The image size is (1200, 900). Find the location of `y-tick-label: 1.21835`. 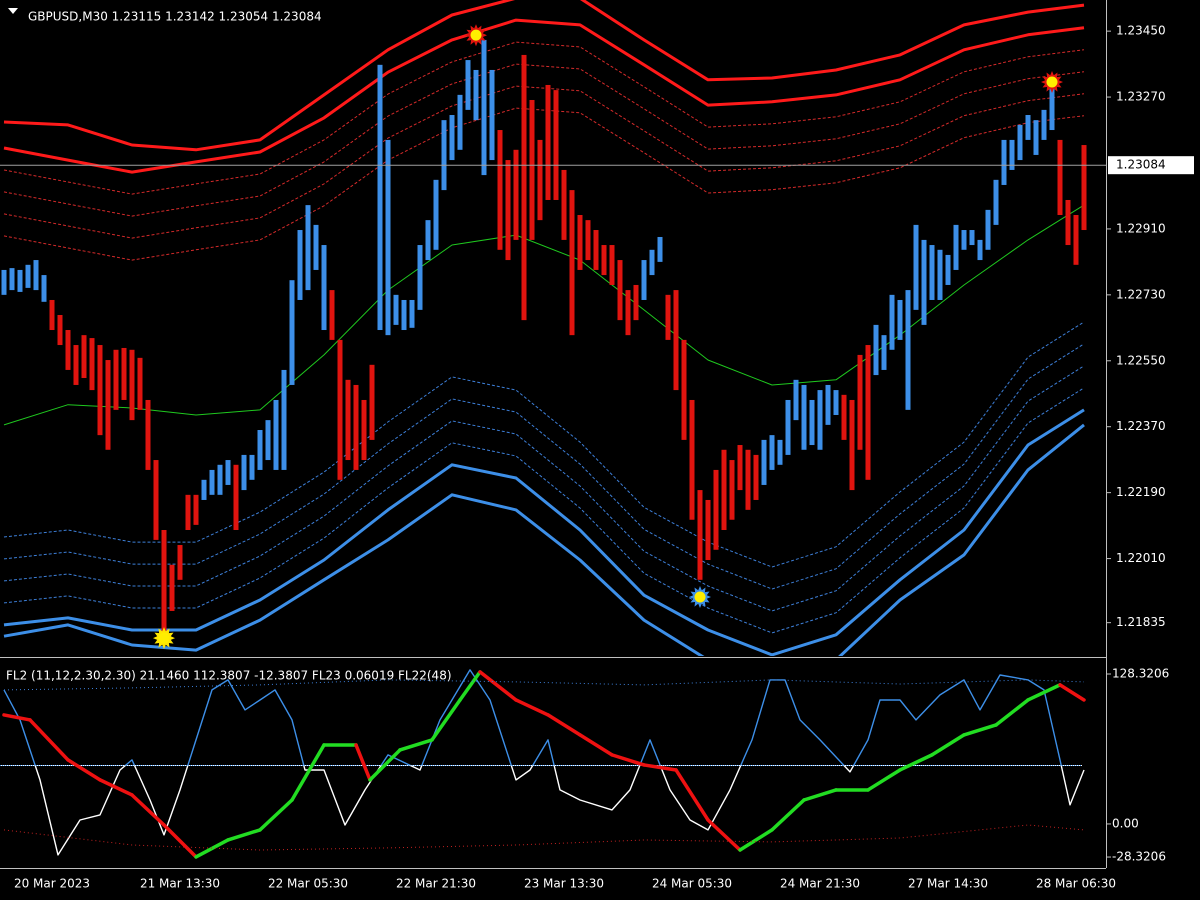

y-tick-label: 1.21835 is located at coordinates (1141, 622).